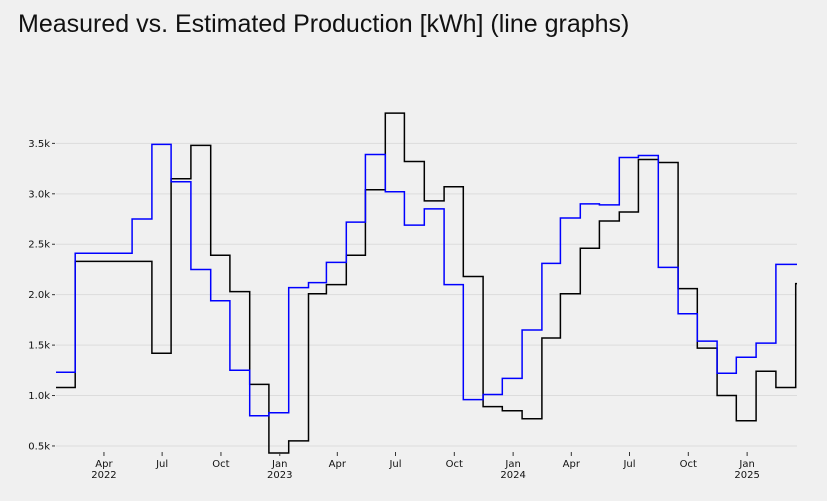  I want to click on y-tick-label: 1.5k, so click(39, 346).